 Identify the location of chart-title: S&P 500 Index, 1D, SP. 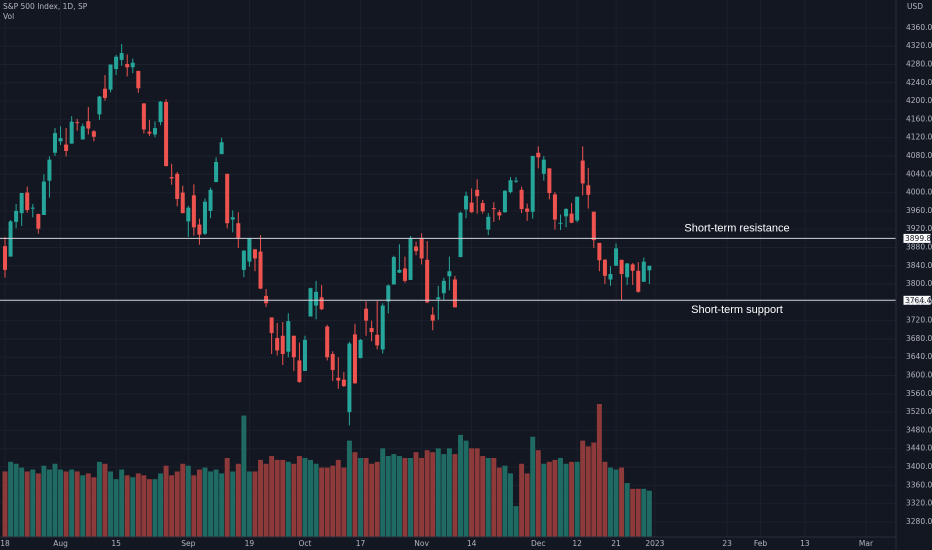
(45, 6).